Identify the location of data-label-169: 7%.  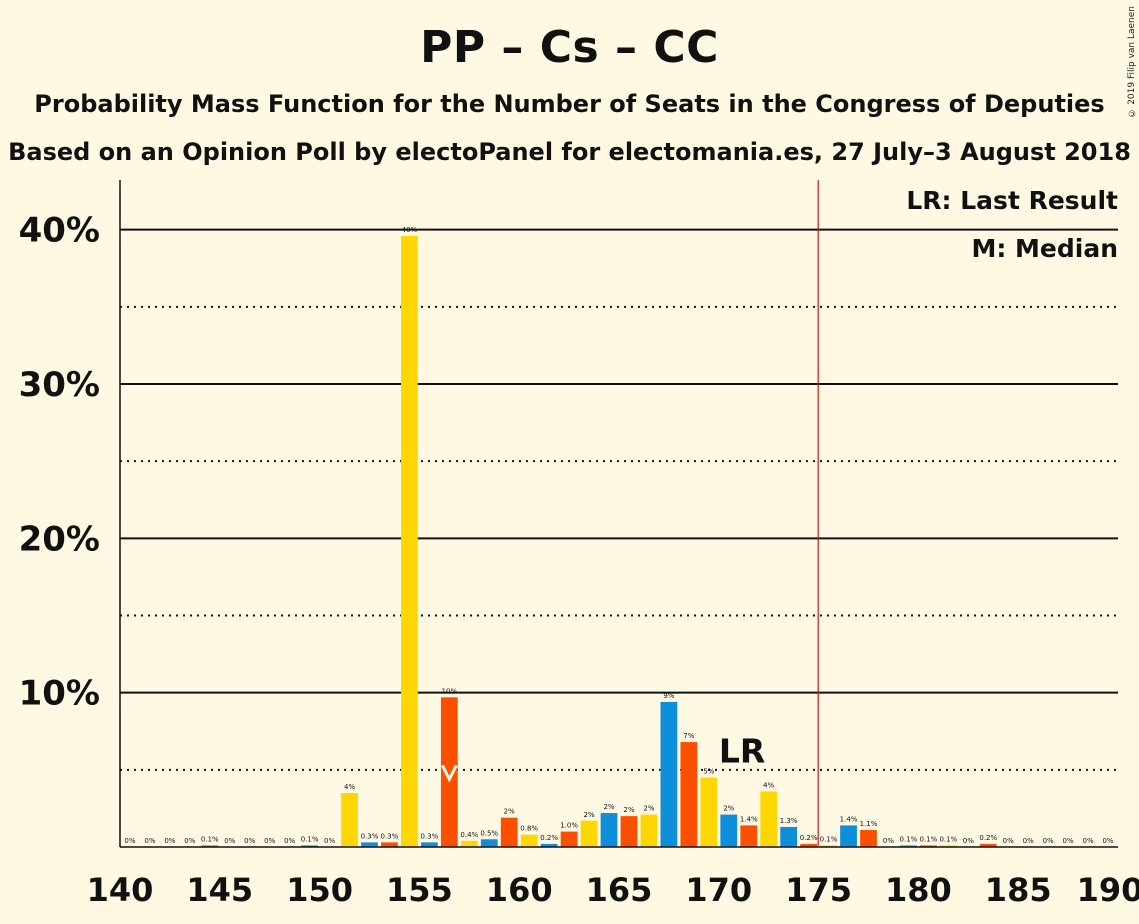
(688, 736).